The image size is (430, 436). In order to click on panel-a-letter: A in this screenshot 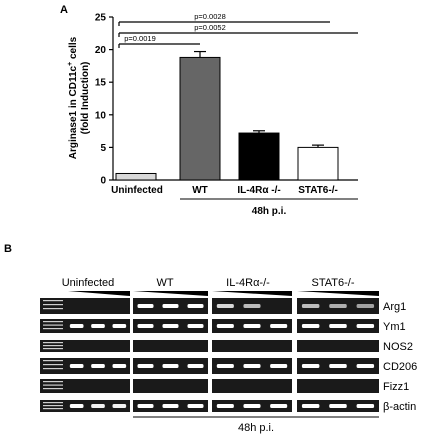, I will do `click(64, 10)`.